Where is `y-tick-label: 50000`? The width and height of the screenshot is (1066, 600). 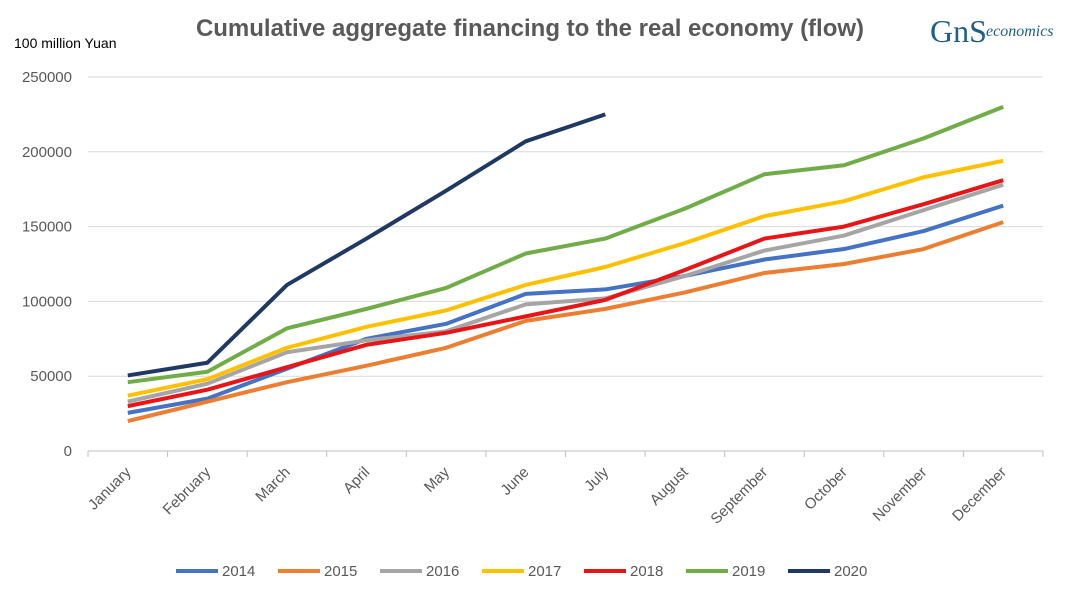 y-tick-label: 50000 is located at coordinates (51, 376).